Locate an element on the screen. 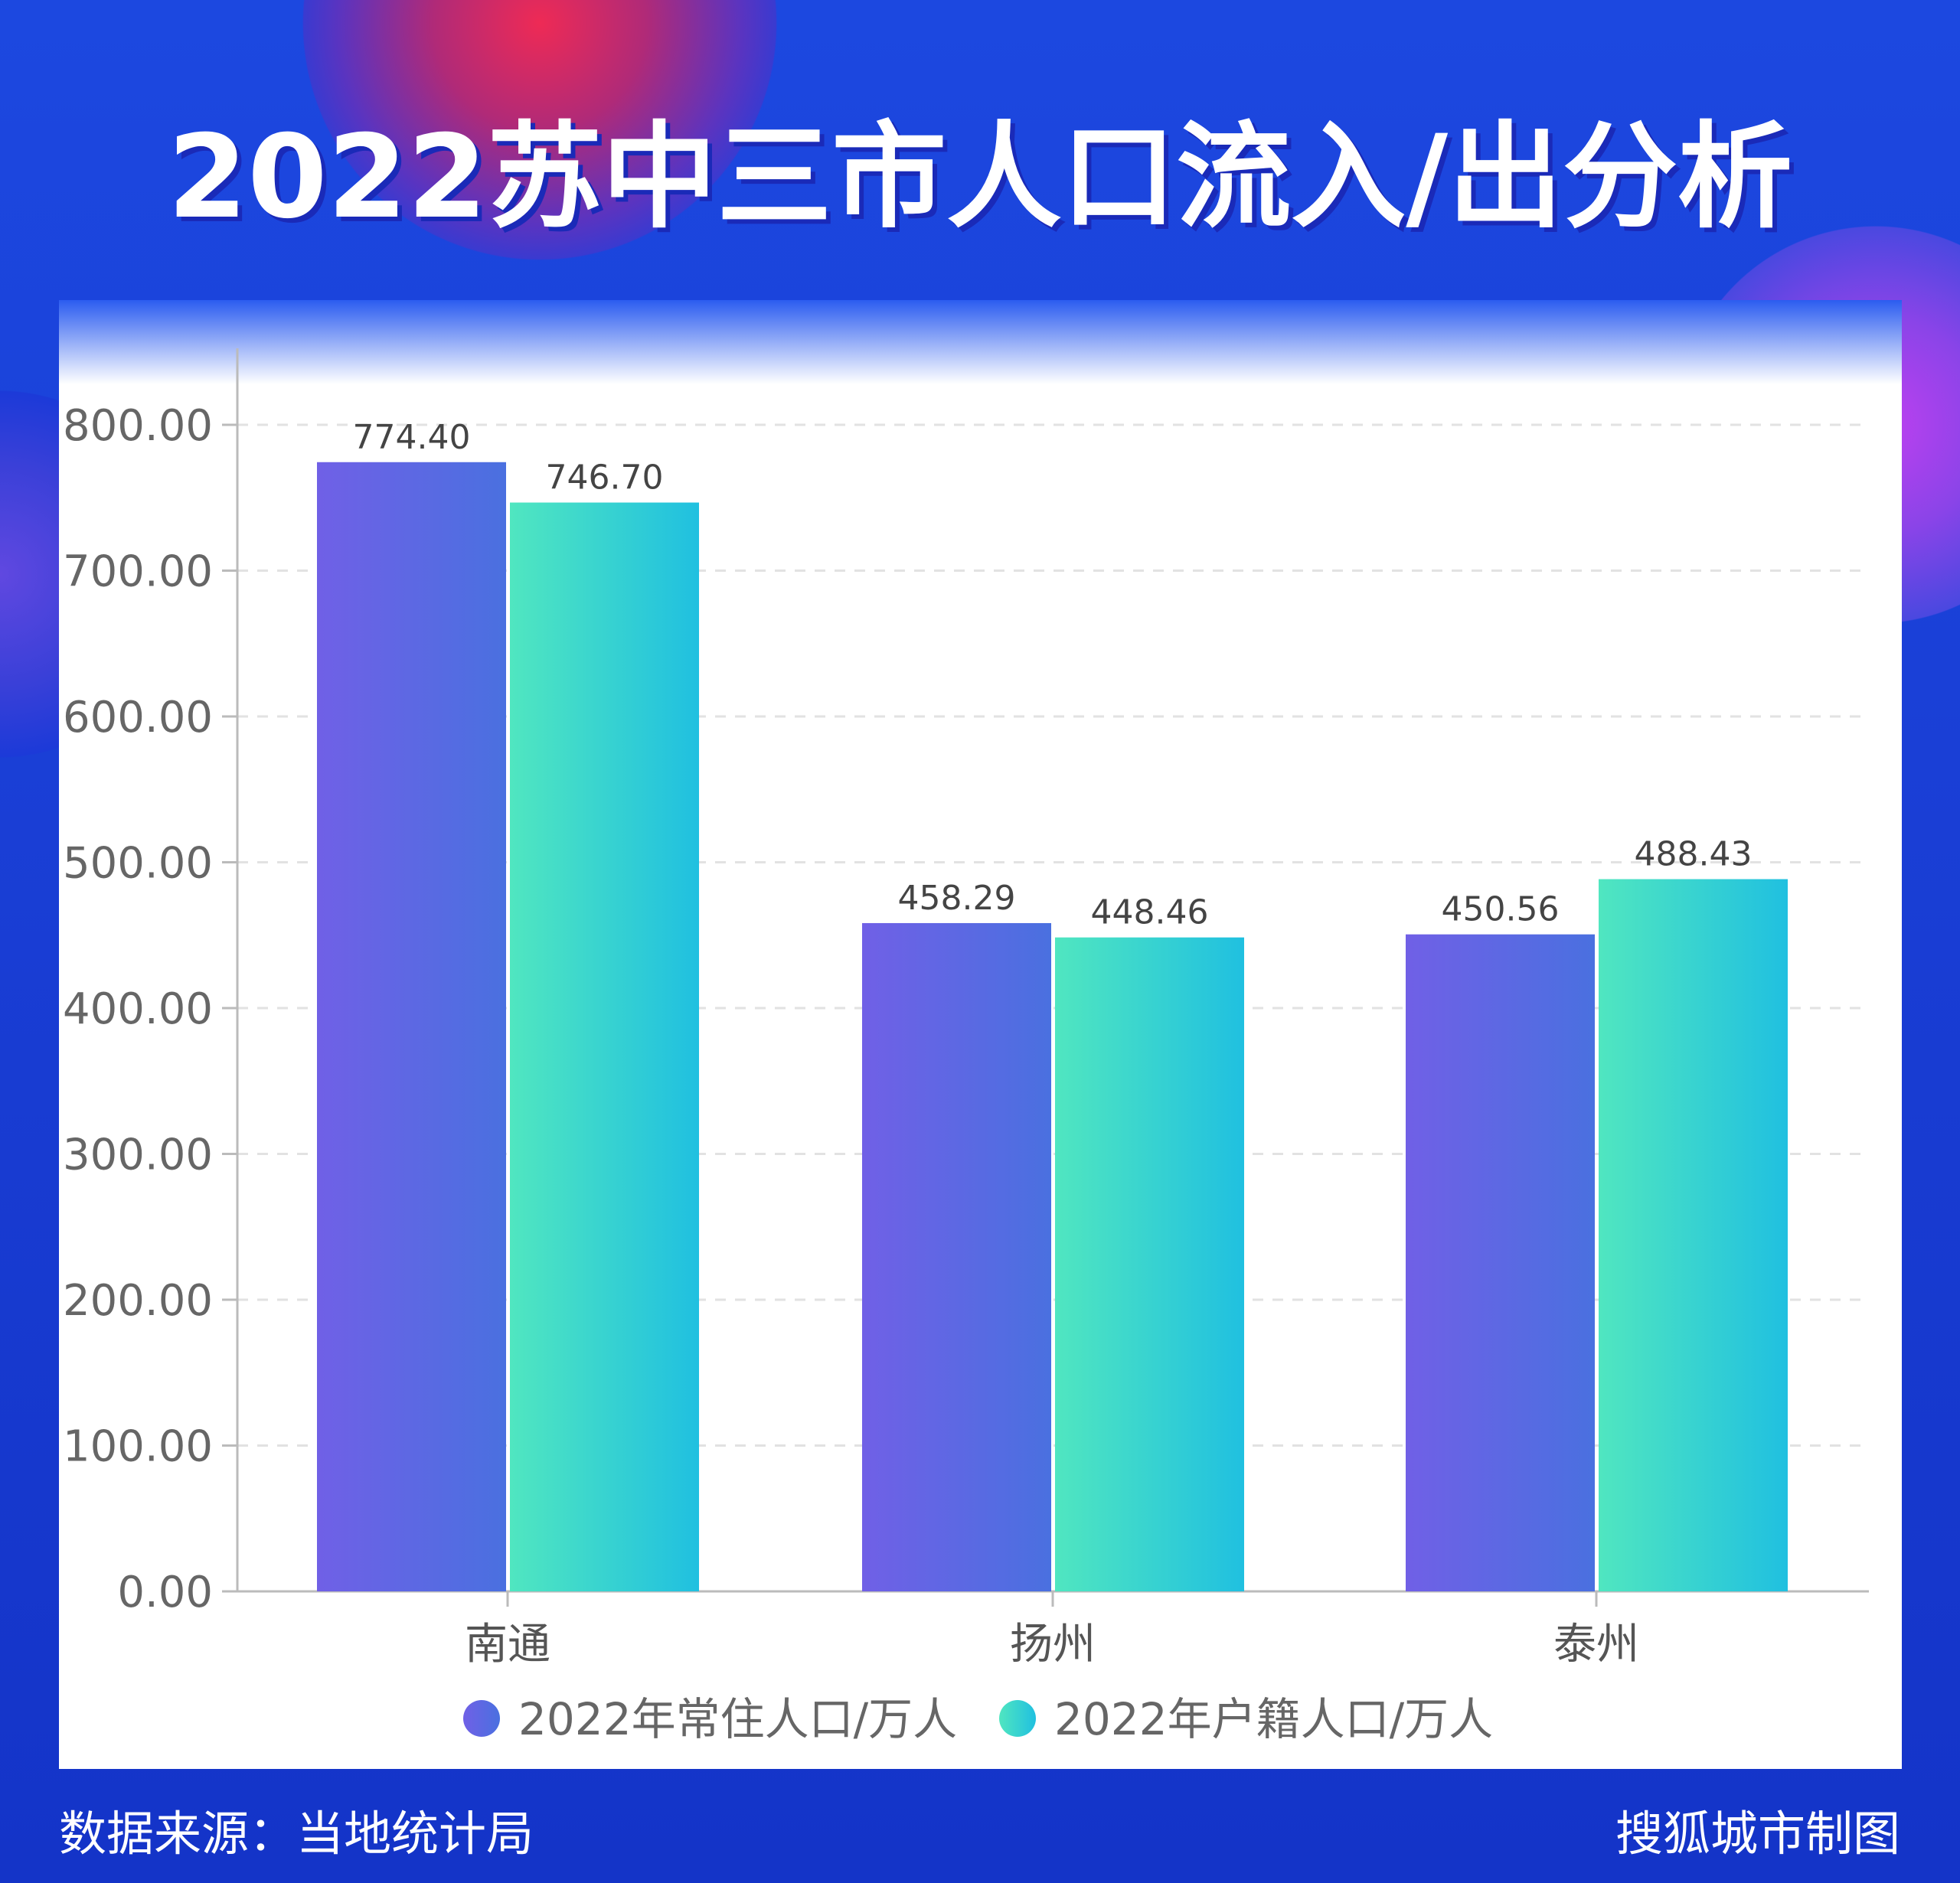 The width and height of the screenshot is (1960, 1883). data-label: 448.46 is located at coordinates (1150, 913).